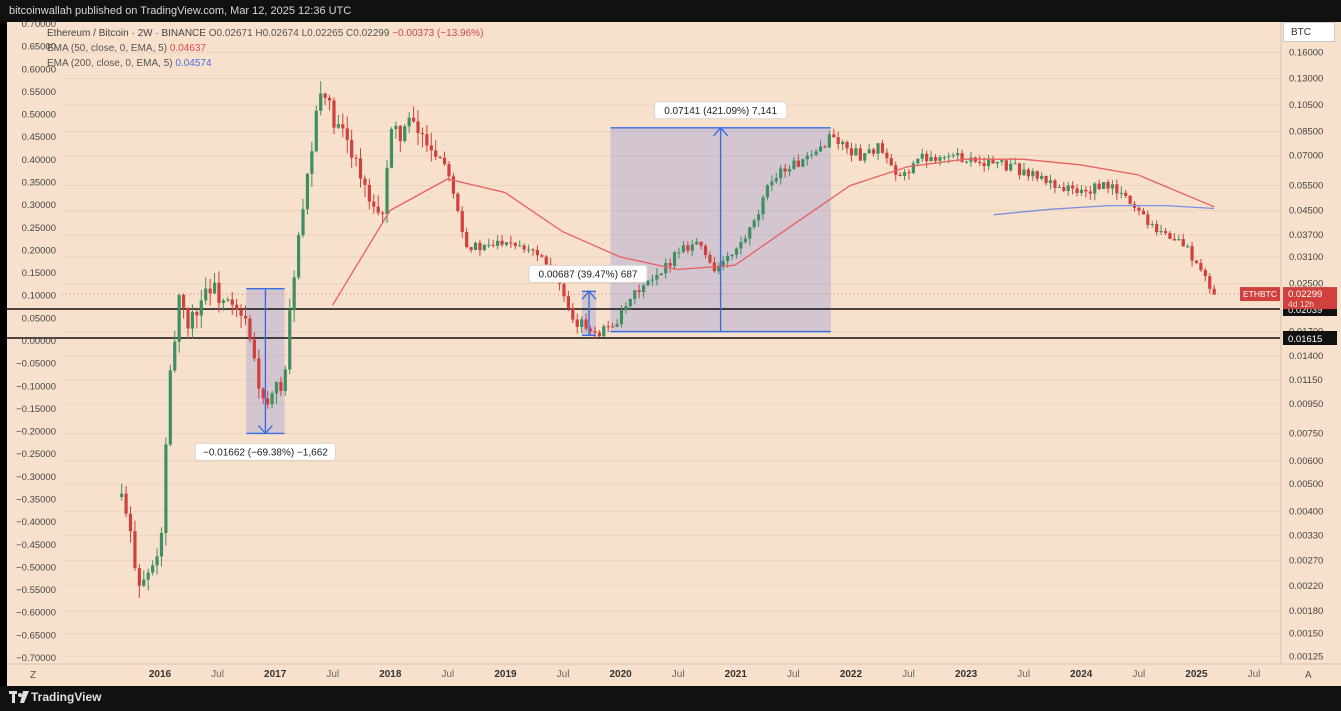 This screenshot has height=711, width=1341. What do you see at coordinates (1306, 634) in the screenshot?
I see `right-axis-tick: 0.00150` at bounding box center [1306, 634].